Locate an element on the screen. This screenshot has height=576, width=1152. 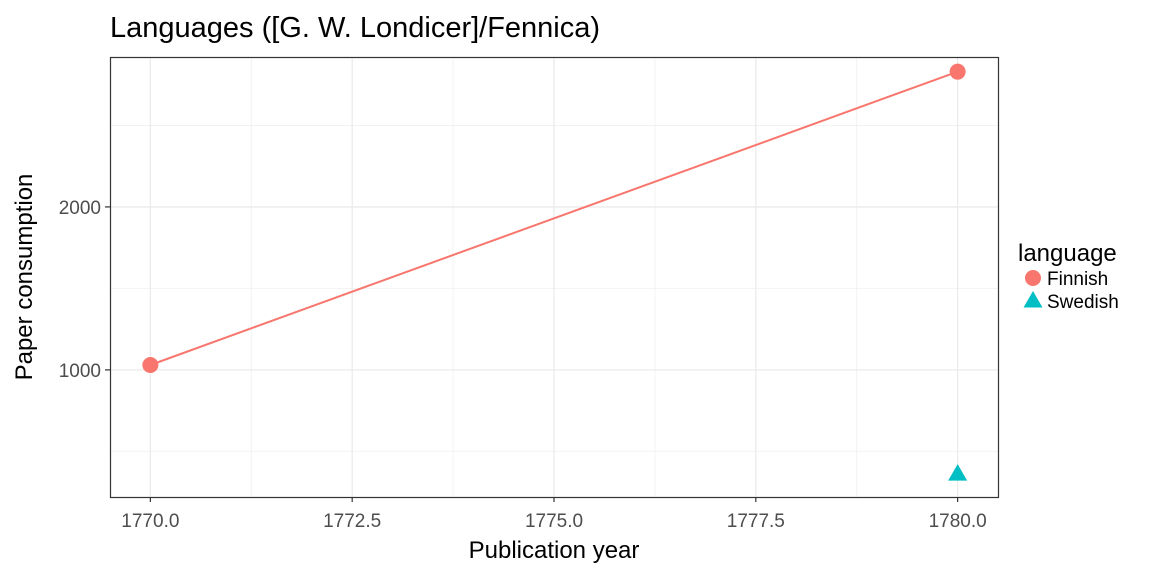
data-point-swedish is located at coordinates (958, 472).